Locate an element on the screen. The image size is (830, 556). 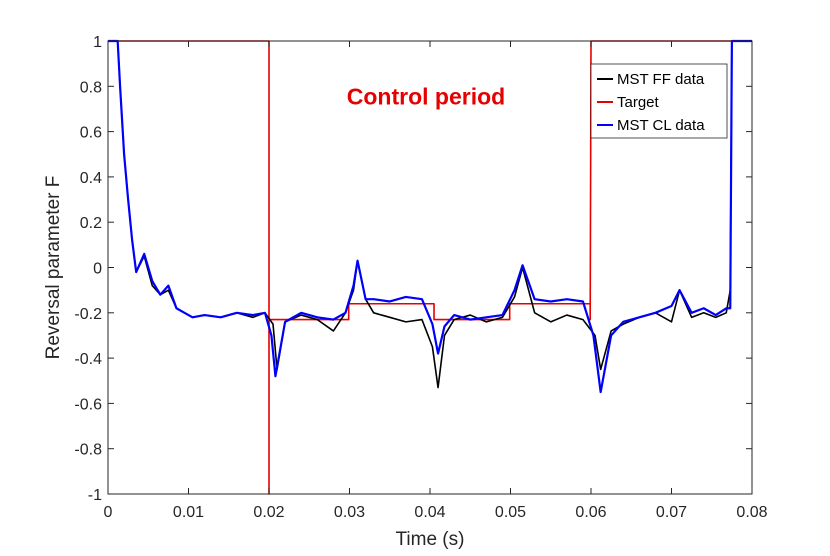
x-tick-label: 0.07 is located at coordinates (671, 512).